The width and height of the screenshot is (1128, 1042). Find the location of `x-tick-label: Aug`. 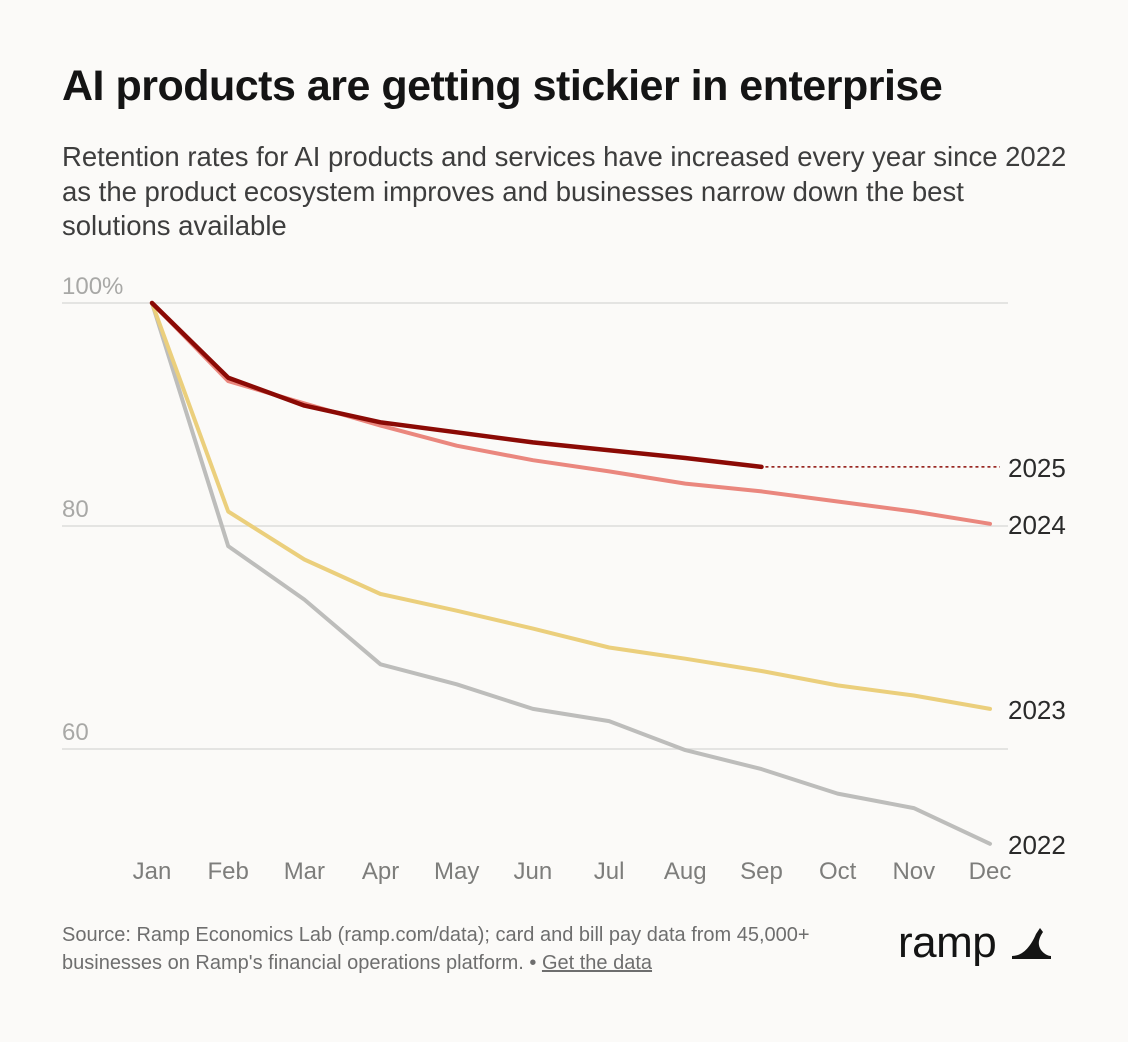

x-tick-label: Aug is located at coordinates (685, 871).